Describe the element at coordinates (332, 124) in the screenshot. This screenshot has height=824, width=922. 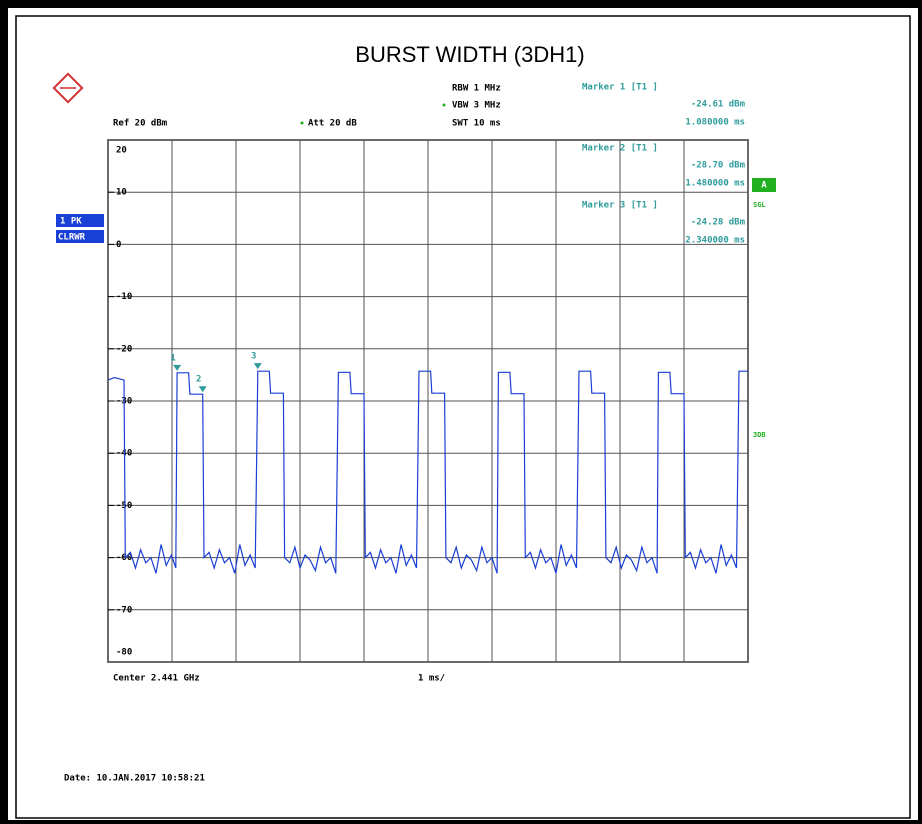
I see `att: Att 20 dB` at that location.